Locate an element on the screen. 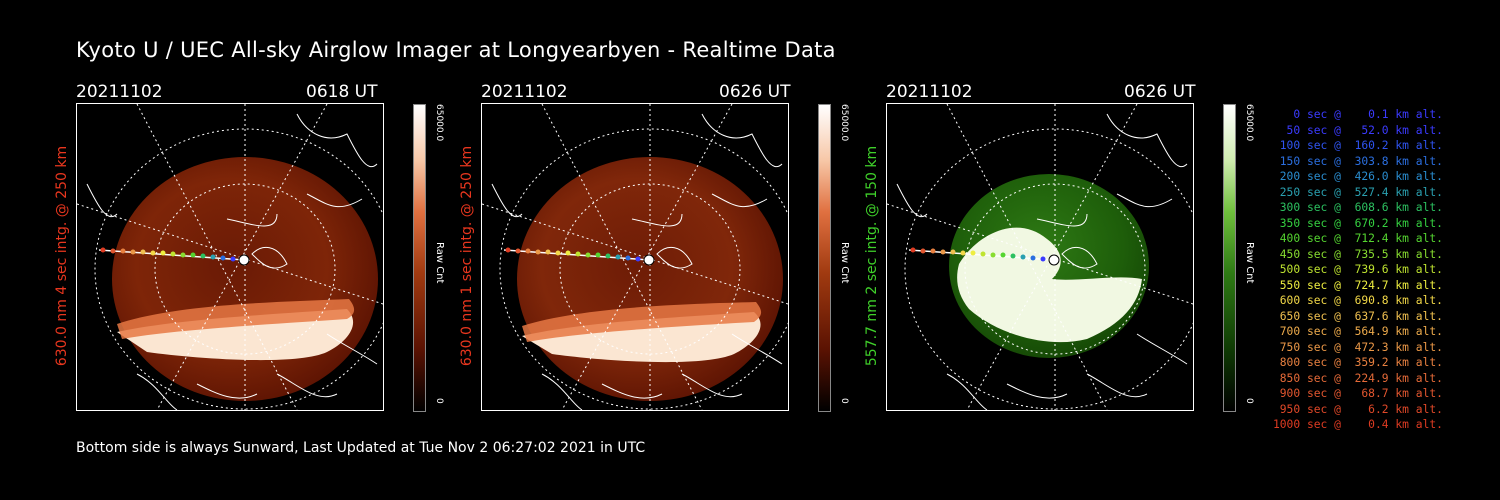 The image size is (1500, 500). legend-entry: 0 sec @ 0.1 km alt. is located at coordinates (1357, 114).